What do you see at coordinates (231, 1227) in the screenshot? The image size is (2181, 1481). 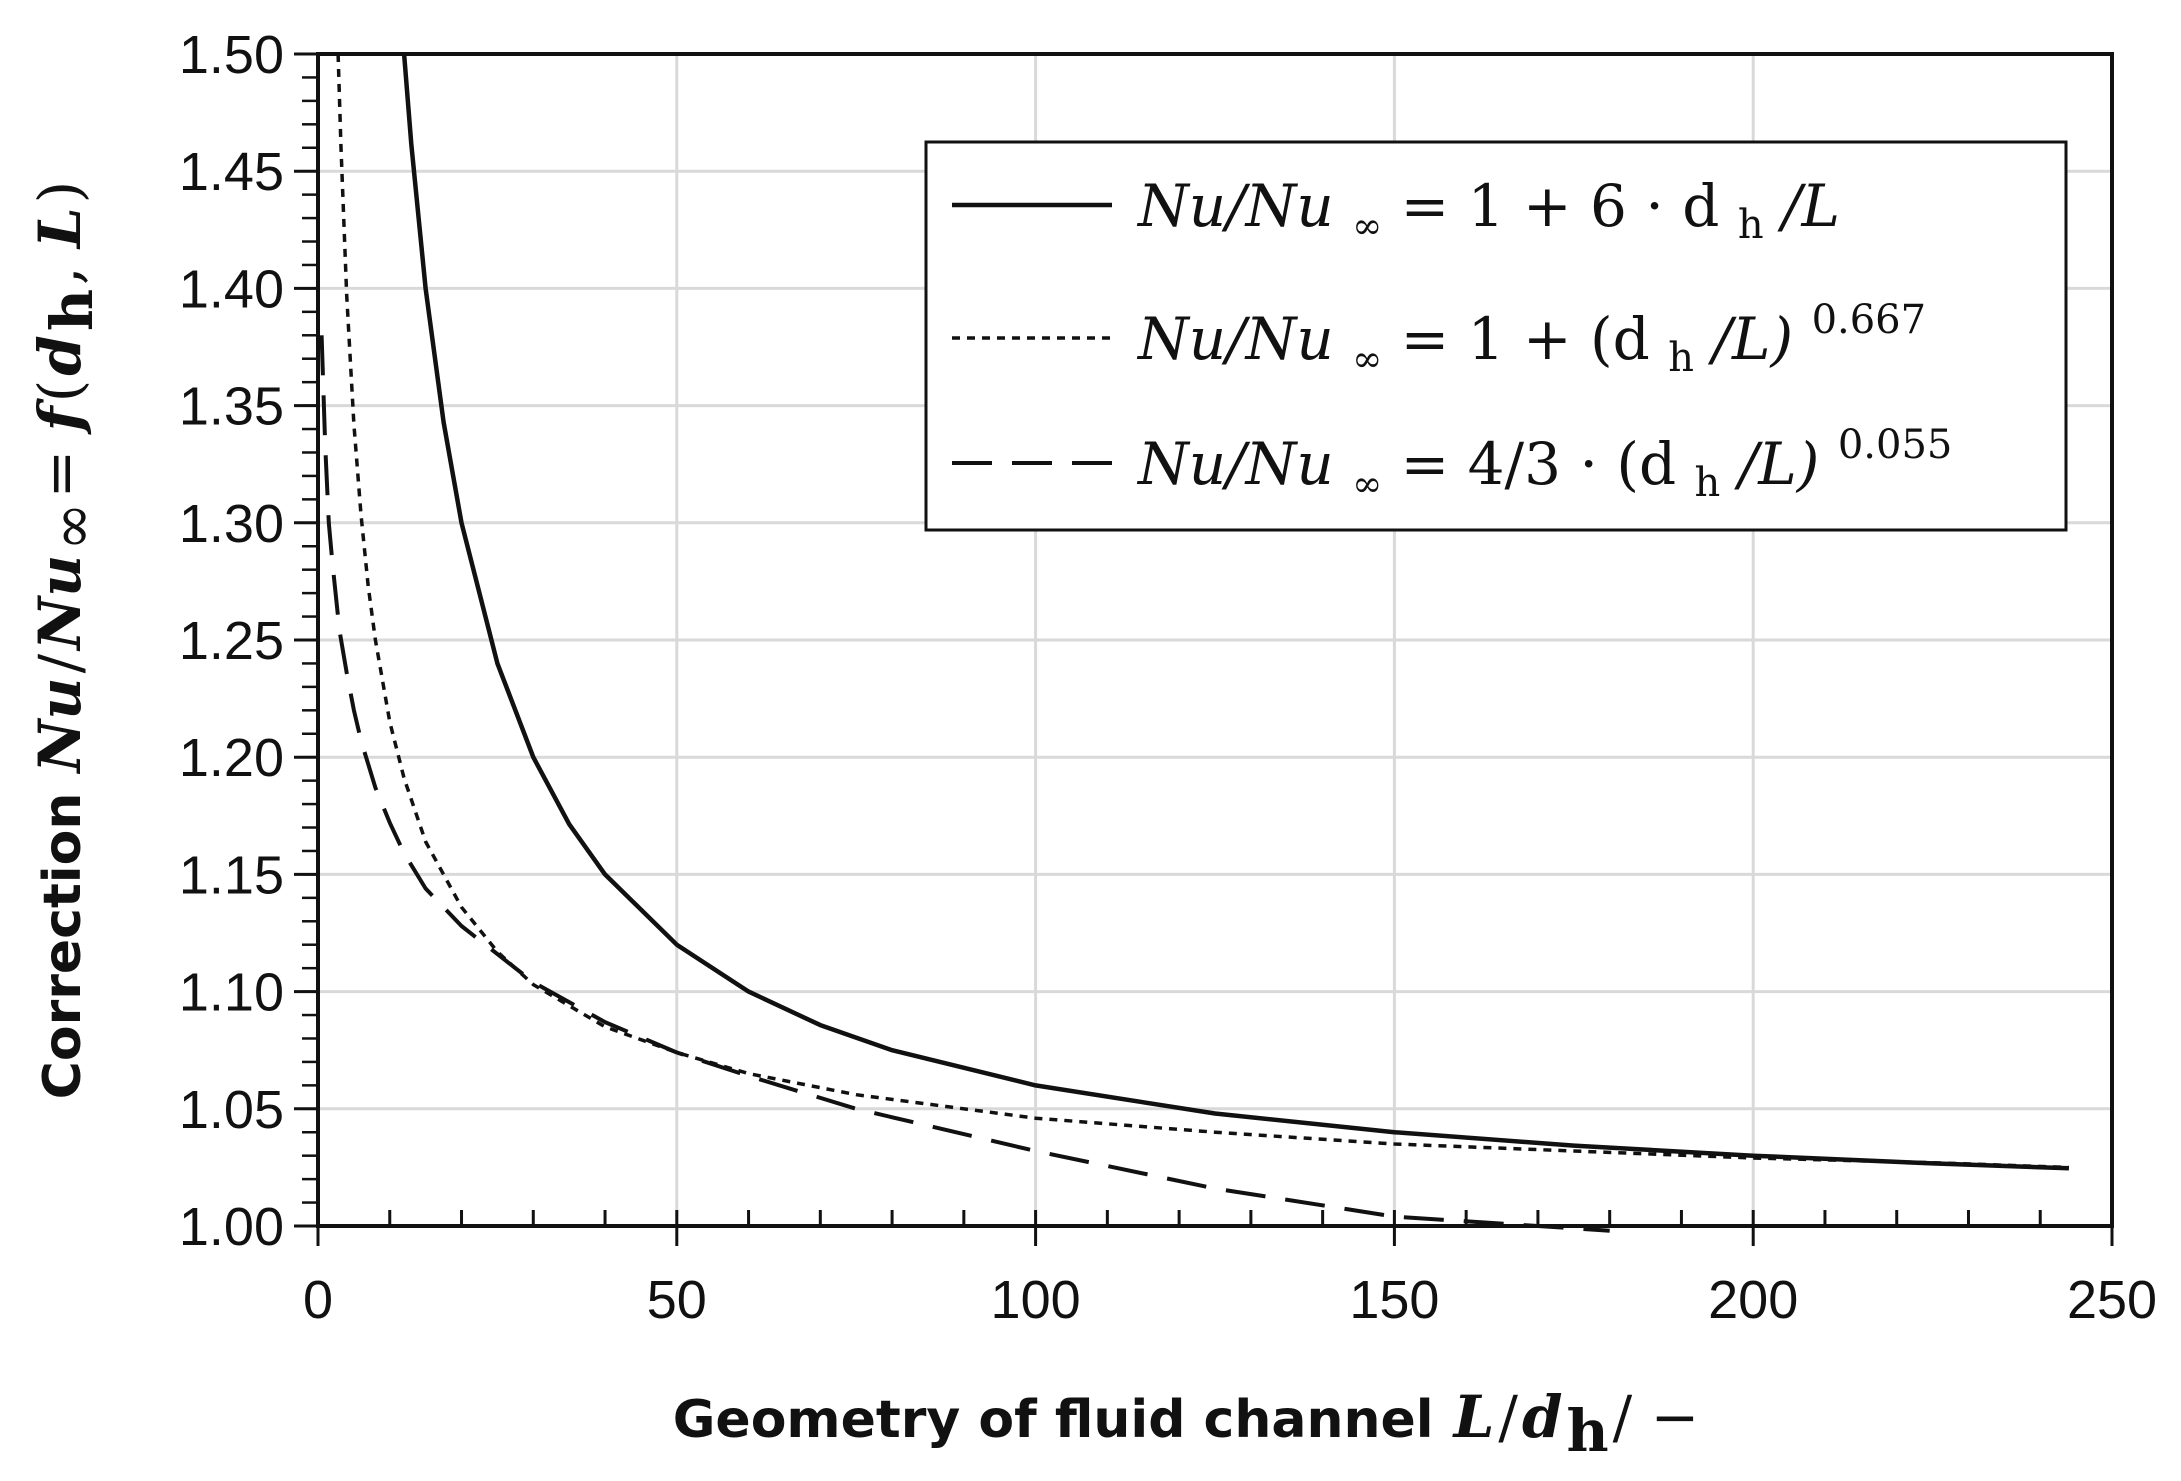 I see `y-tick-label-0: 1.00` at bounding box center [231, 1227].